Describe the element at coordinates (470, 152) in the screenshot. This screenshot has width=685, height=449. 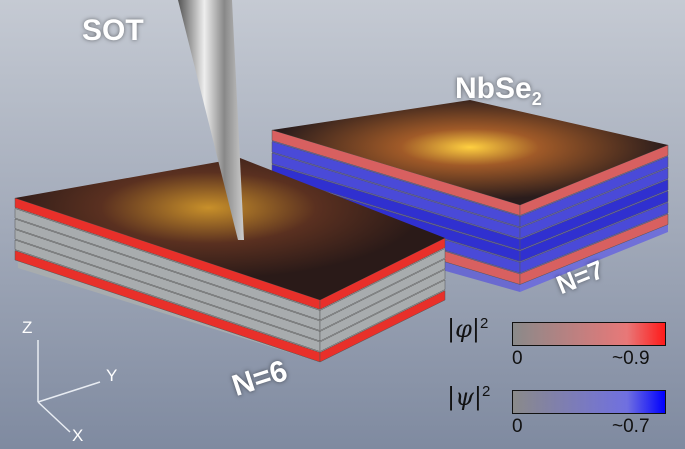
I see `right-top-surface` at that location.